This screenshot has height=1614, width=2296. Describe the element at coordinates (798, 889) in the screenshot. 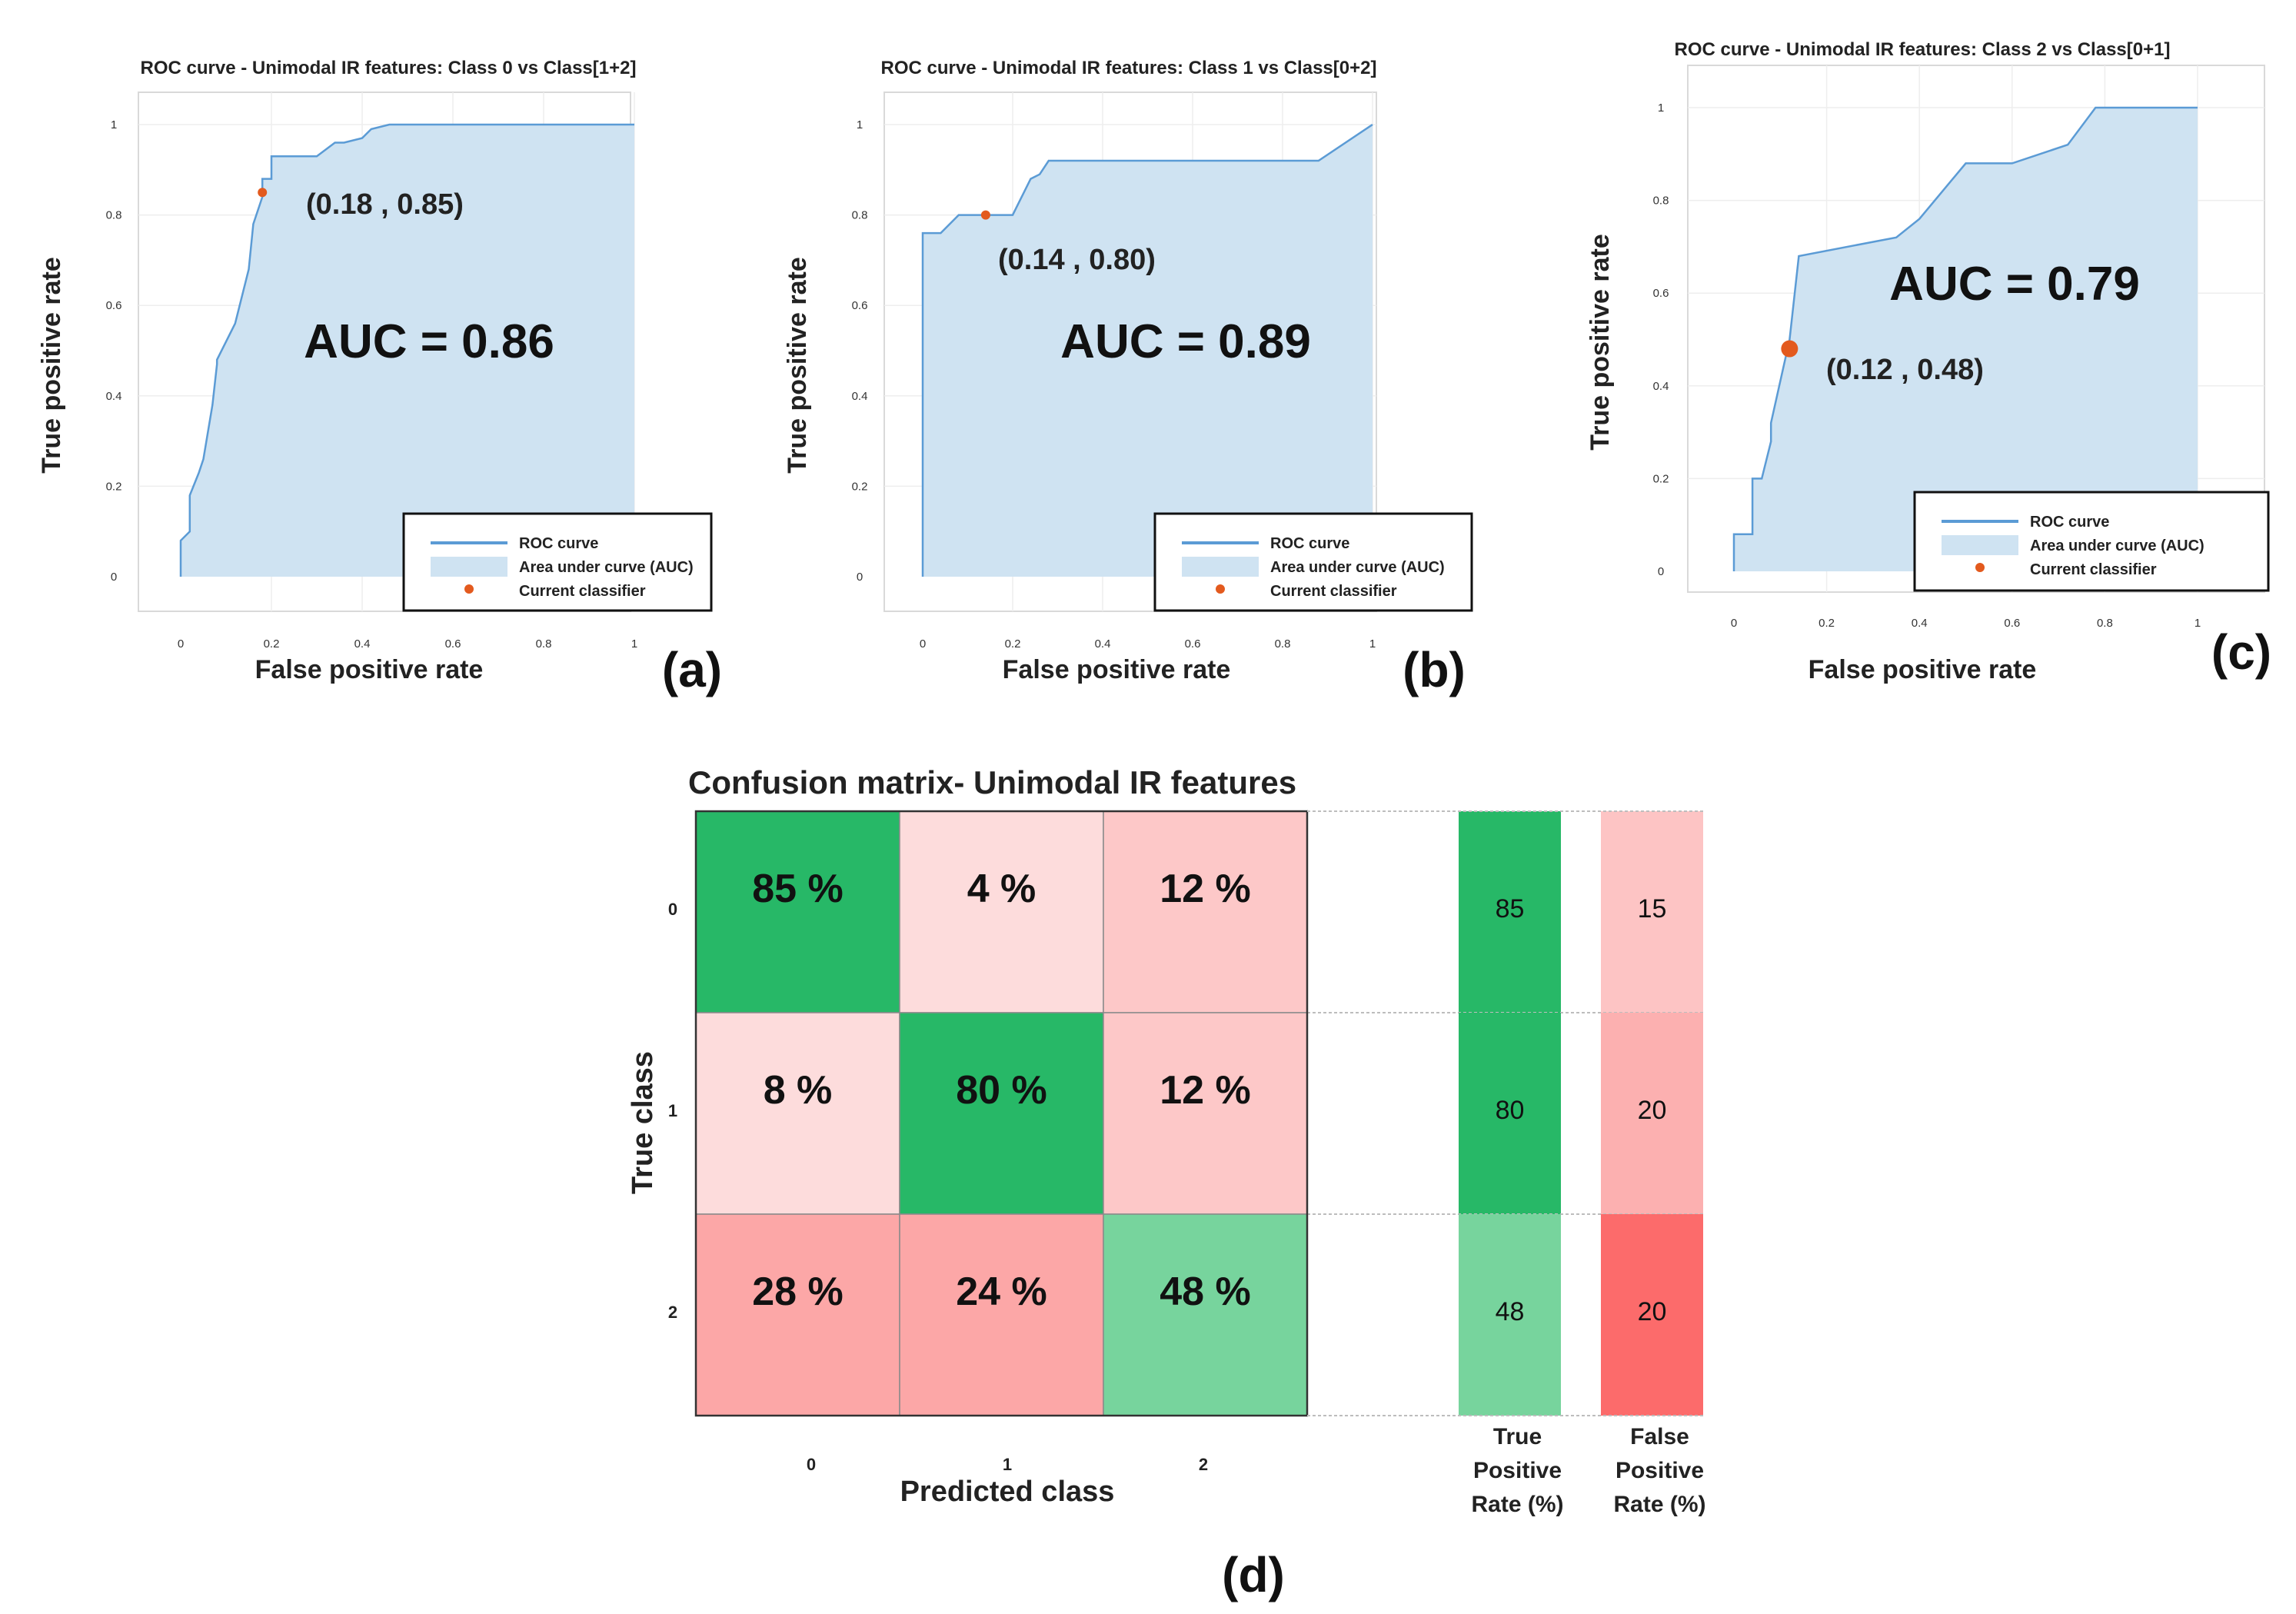

I see `matrix-cell-label: 85 %` at that location.